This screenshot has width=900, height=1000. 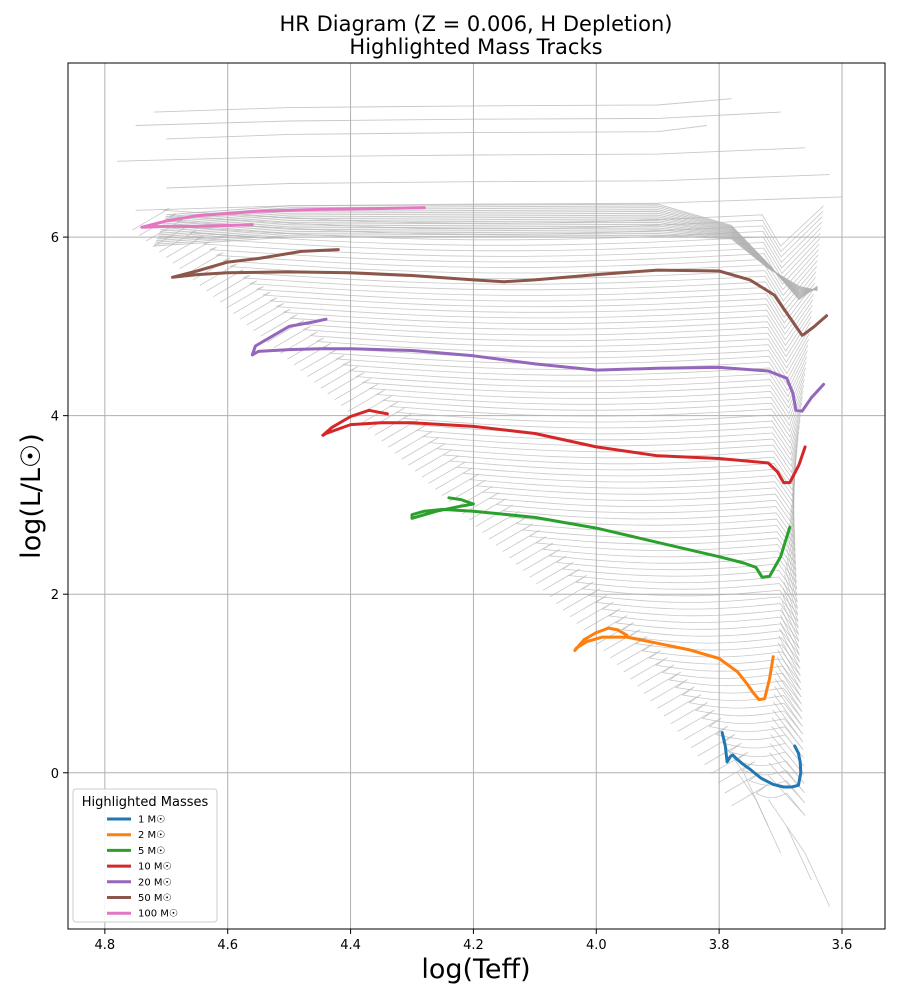 I want to click on y-axis-label: log(L/L☉), so click(x=31, y=496).